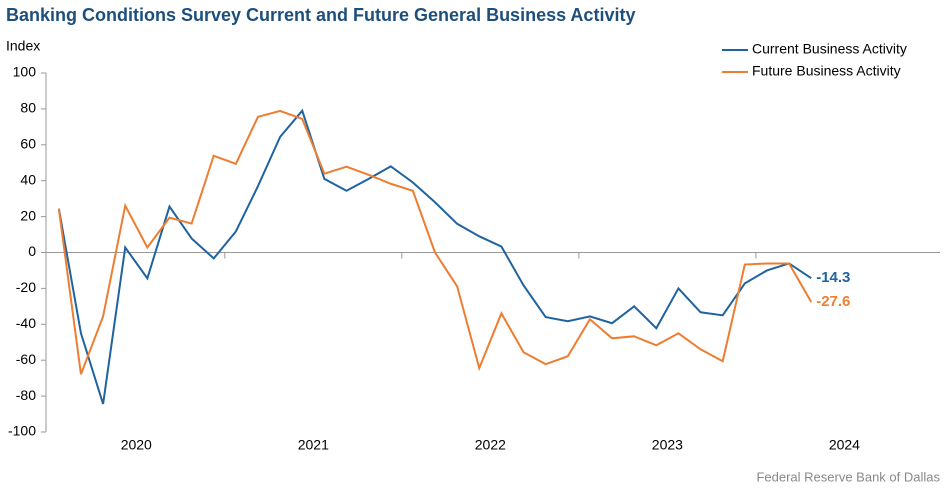 This screenshot has width=949, height=498. What do you see at coordinates (22, 431) in the screenshot?
I see `y-tick-label: -100` at bounding box center [22, 431].